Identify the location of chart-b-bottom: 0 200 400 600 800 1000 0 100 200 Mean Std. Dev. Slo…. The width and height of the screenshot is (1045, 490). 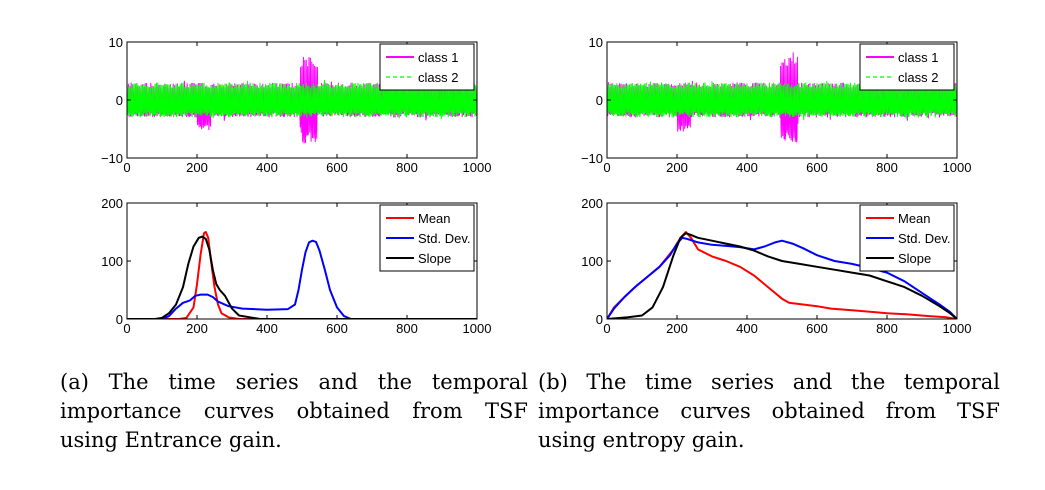
(776, 266).